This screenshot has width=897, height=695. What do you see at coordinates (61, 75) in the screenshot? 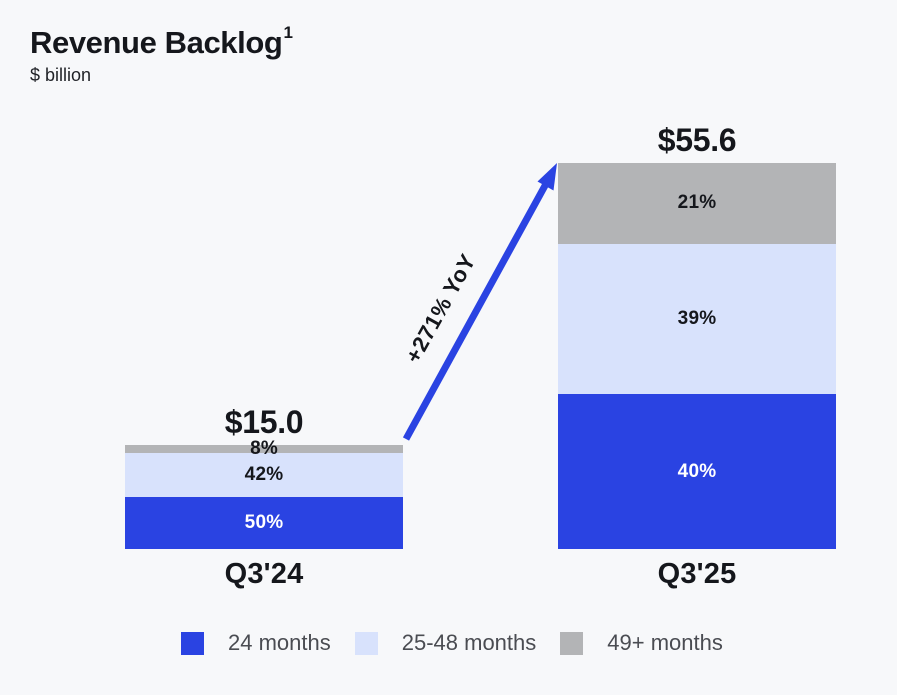
I see `chart-unit-label: $ billion` at bounding box center [61, 75].